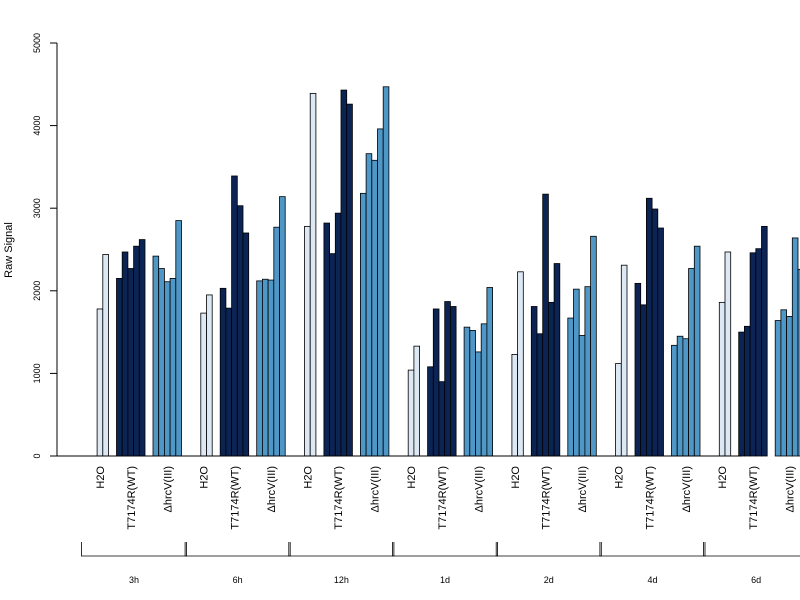  What do you see at coordinates (45, 246) in the screenshot?
I see `y-axis: 0 1000 2000 3000 4000 5000` at bounding box center [45, 246].